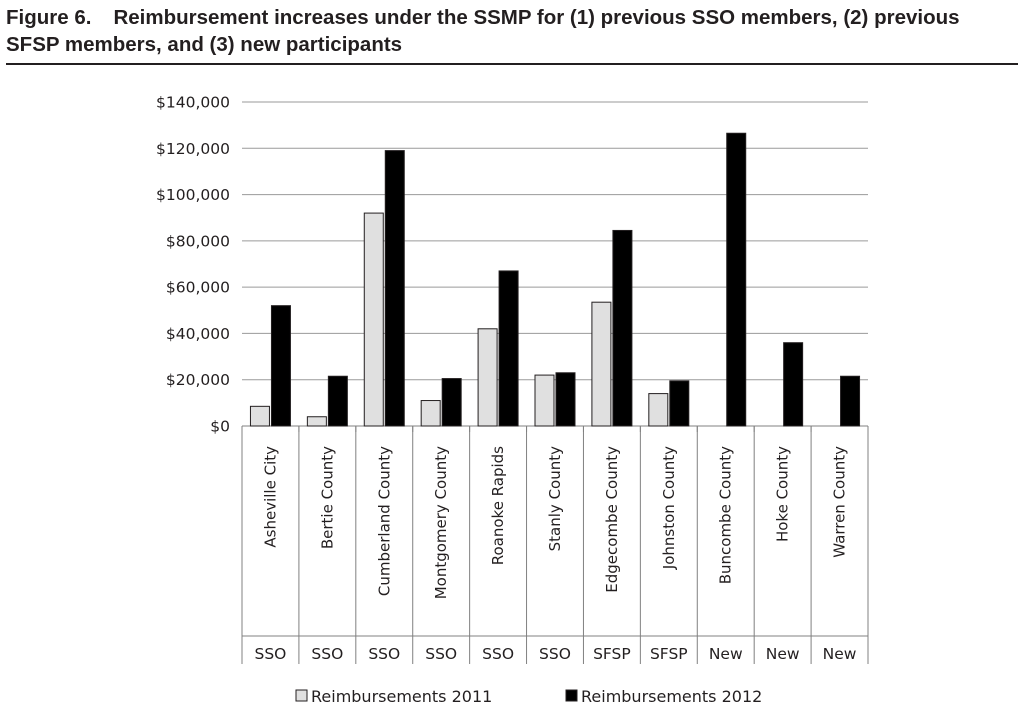 The height and width of the screenshot is (715, 1024). Describe the element at coordinates (198, 288) in the screenshot. I see `y-tick-label: $60,000` at that location.